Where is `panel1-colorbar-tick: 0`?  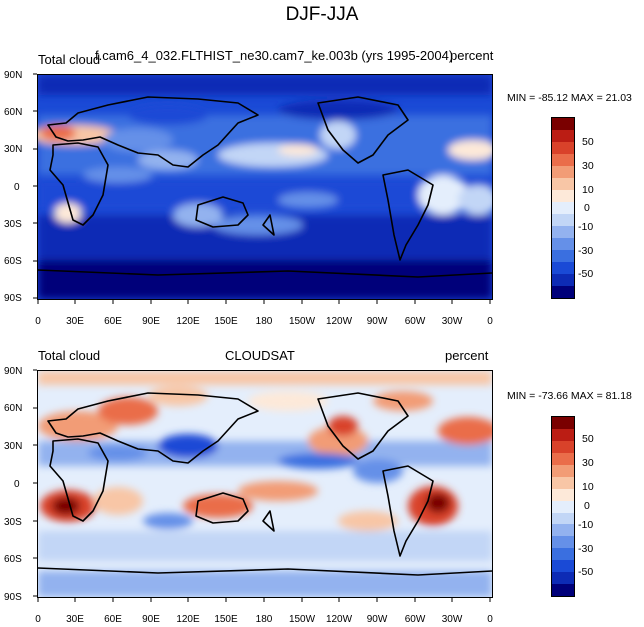
panel1-colorbar-tick: 0 is located at coordinates (587, 208).